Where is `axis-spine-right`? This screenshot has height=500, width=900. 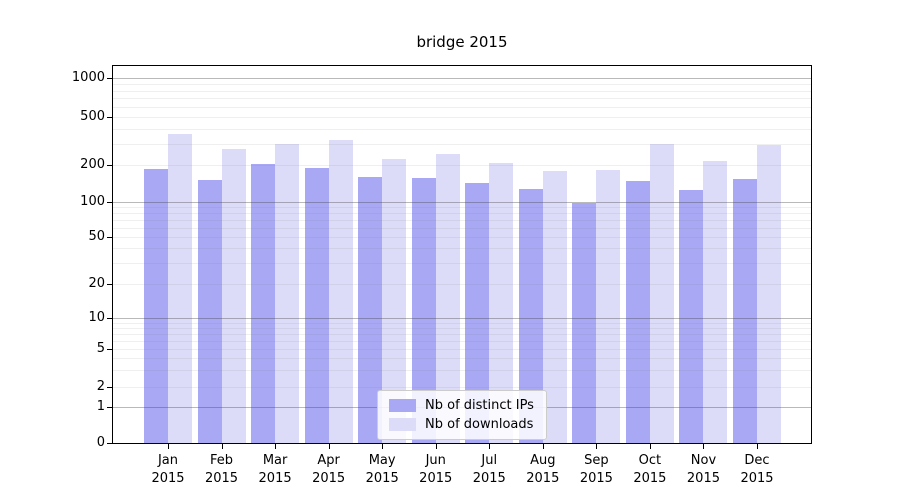 axis-spine-right is located at coordinates (811, 254).